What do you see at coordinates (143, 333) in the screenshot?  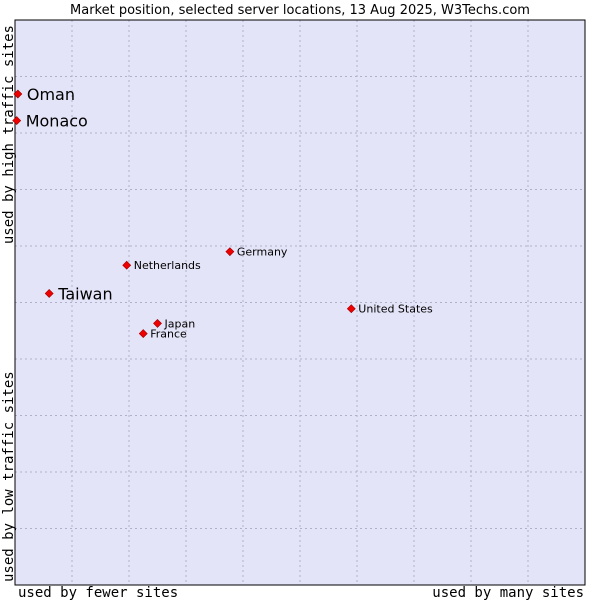 I see `point-marker-france` at bounding box center [143, 333].